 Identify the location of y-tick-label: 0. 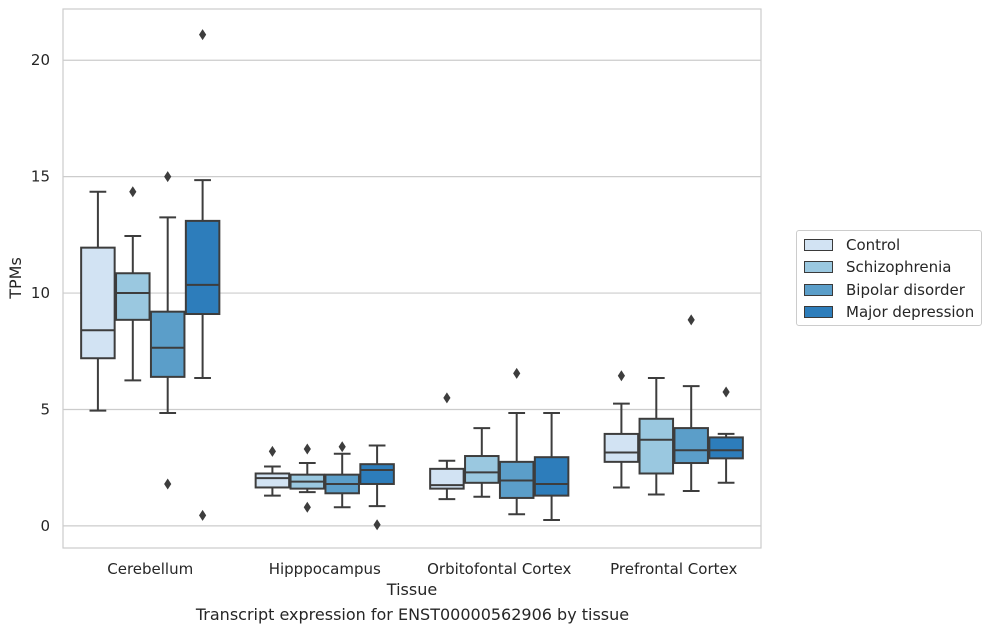
(45, 526).